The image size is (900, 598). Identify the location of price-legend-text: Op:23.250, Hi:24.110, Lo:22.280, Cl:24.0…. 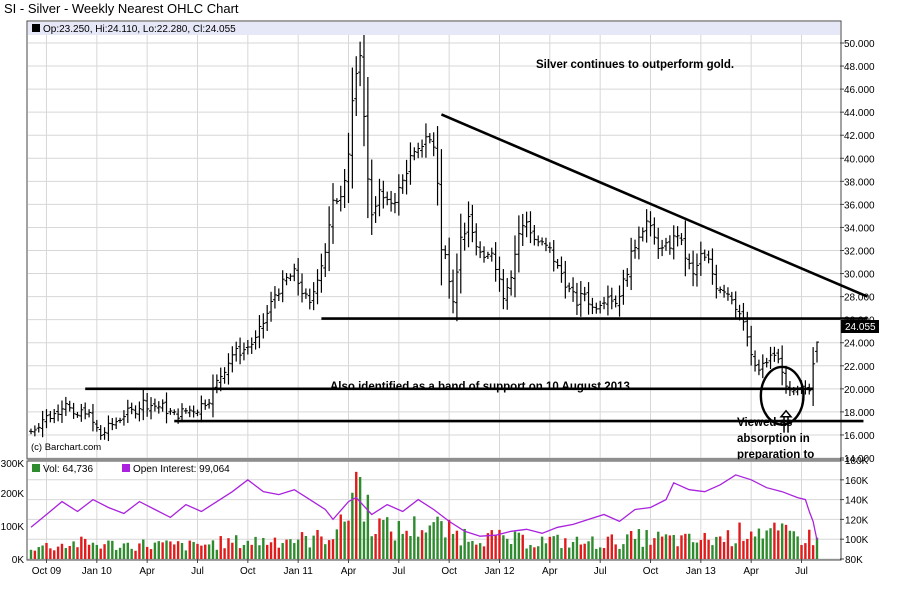
(139, 29).